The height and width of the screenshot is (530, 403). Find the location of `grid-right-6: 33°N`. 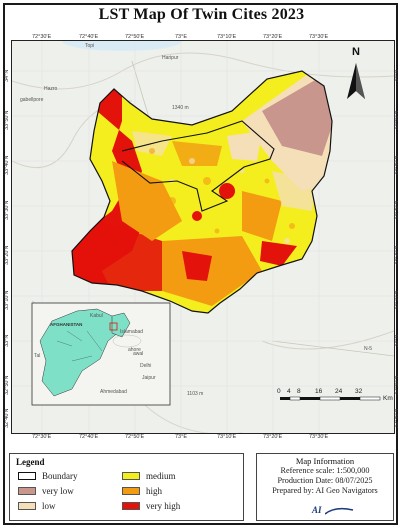

grid-right-6: 33°N is located at coordinates (397, 340).